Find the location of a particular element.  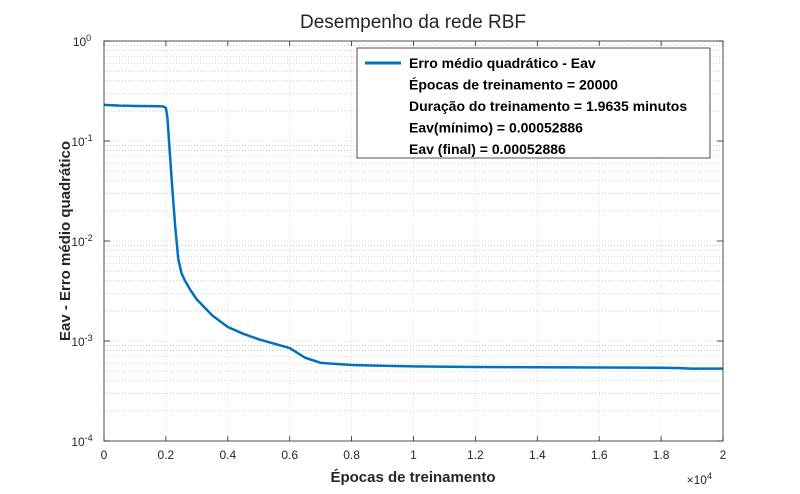

x-tick-label: 1.6 is located at coordinates (599, 455).